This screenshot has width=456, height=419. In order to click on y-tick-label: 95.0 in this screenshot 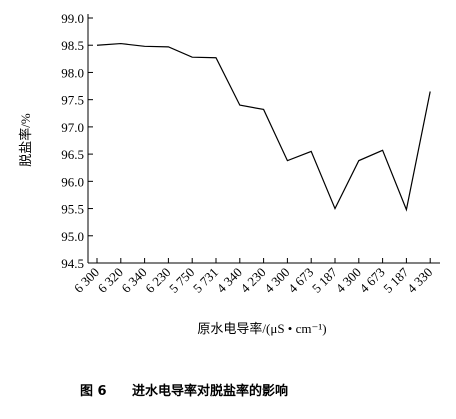, I will do `click(72, 236)`.